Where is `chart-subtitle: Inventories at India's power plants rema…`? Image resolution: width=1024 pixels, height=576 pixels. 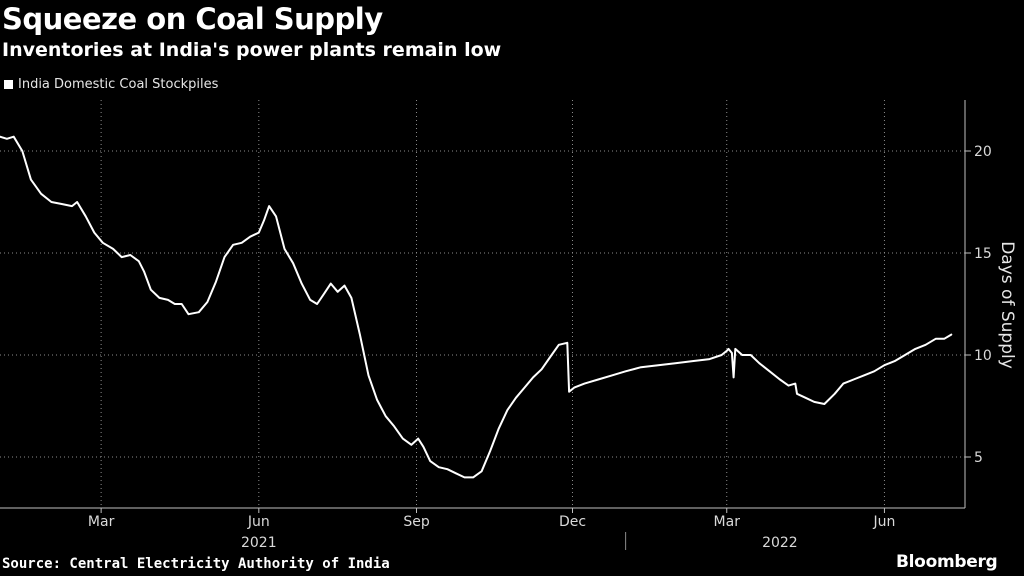
chart-subtitle: Inventories at India's power plants rema… is located at coordinates (252, 50).